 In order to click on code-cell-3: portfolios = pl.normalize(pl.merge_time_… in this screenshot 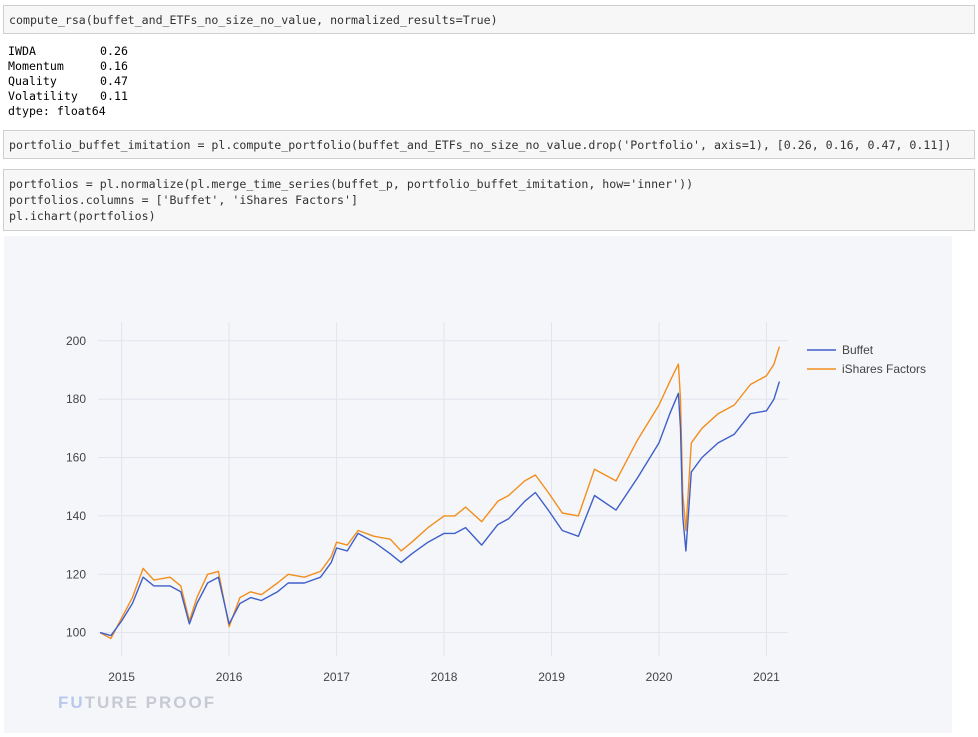, I will do `click(489, 200)`.